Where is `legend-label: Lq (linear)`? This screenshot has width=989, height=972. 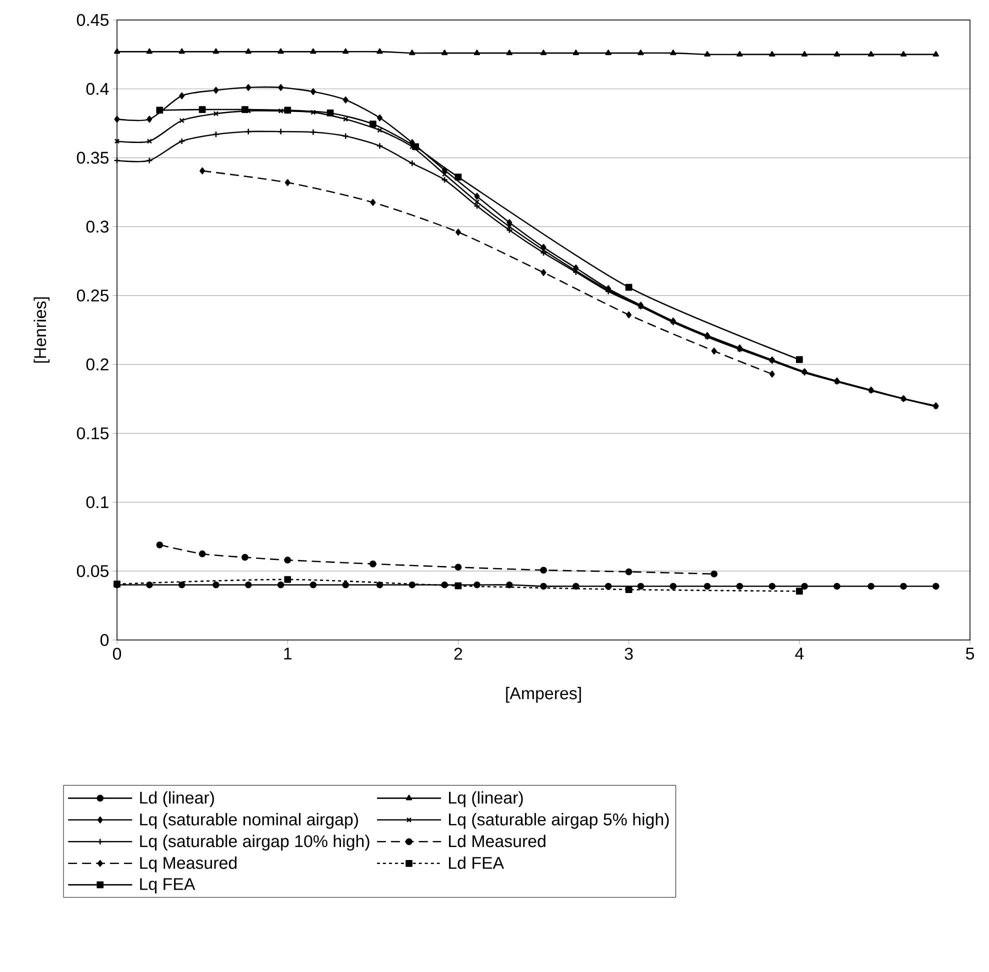 legend-label: Lq (linear) is located at coordinates (486, 799).